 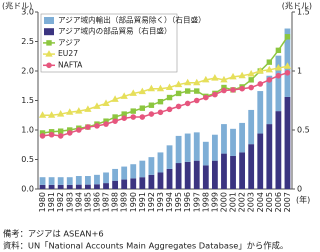 What do you see at coordinates (27, 41) in the screenshot?
I see `y-tick-label: 2.5` at bounding box center [27, 41].